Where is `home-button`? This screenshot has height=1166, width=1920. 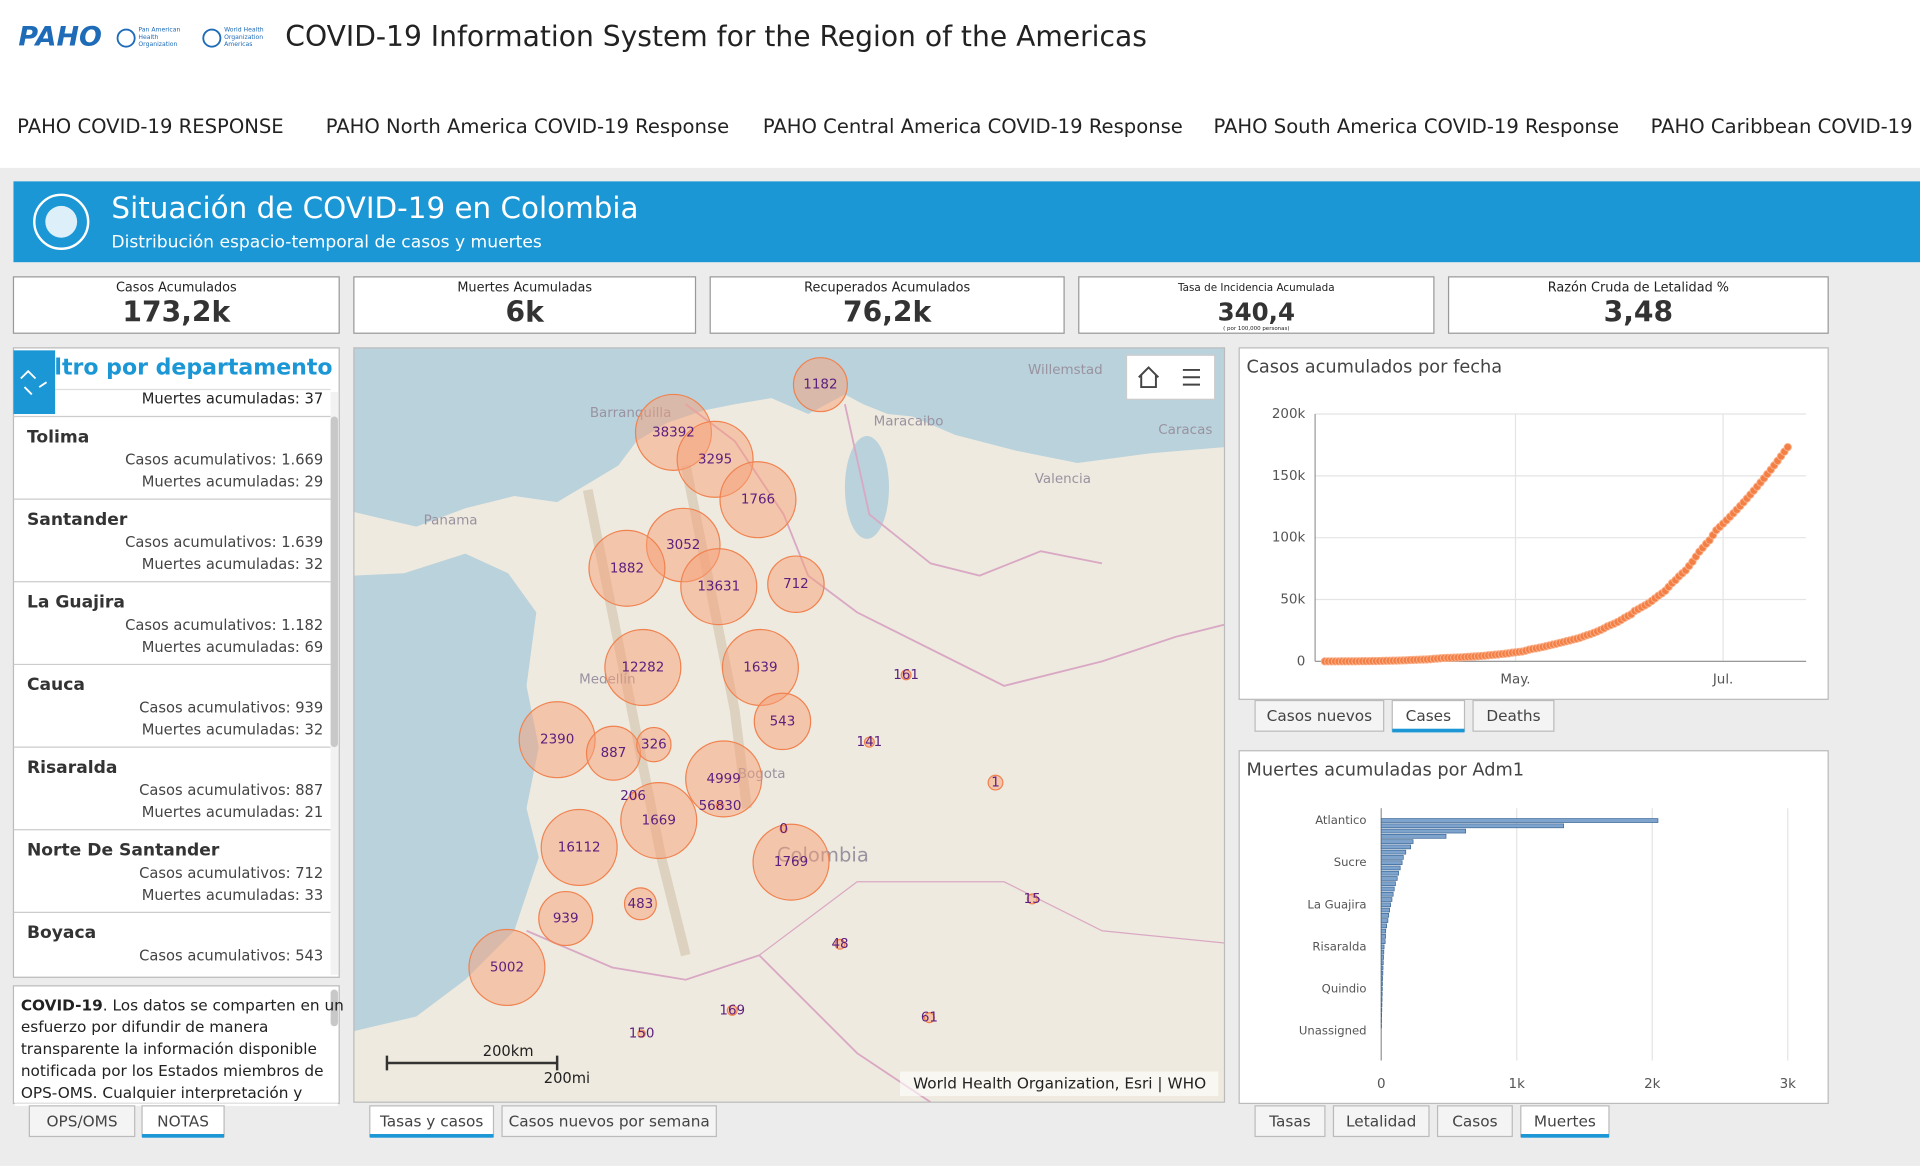 home-button is located at coordinates (1149, 377).